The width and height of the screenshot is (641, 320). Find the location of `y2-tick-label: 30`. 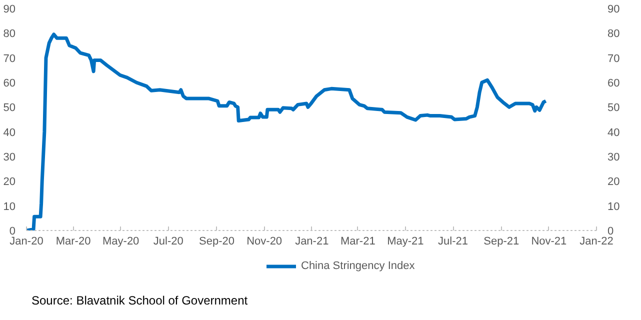

y2-tick-label: 30 is located at coordinates (614, 158).